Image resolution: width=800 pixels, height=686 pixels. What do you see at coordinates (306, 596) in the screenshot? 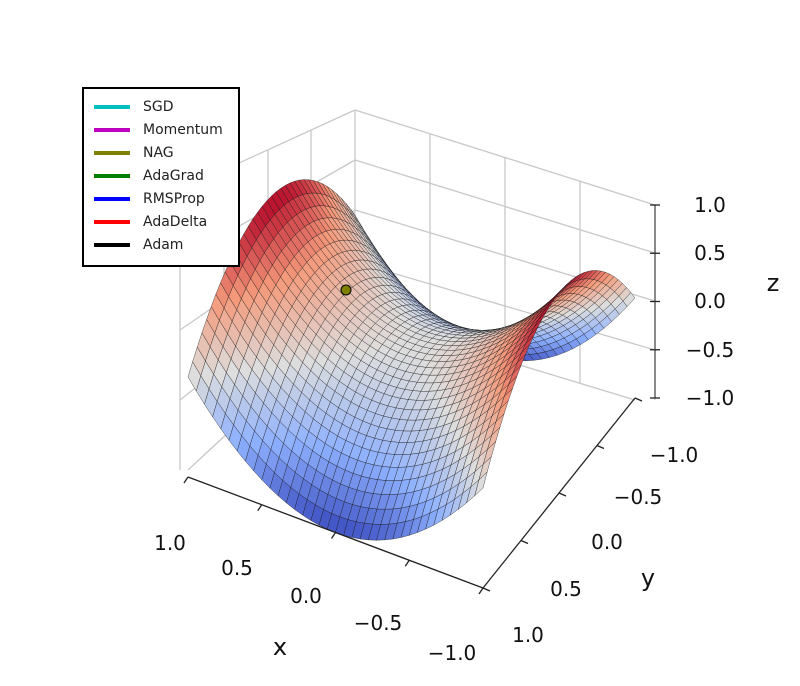
I see `x-tick-label: 0.0` at bounding box center [306, 596].